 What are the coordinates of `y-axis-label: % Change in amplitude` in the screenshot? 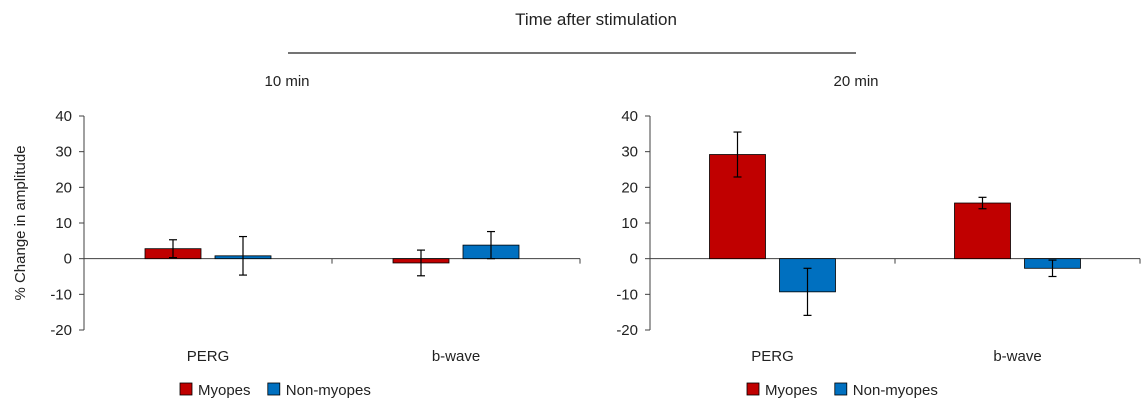 It's located at (20, 222).